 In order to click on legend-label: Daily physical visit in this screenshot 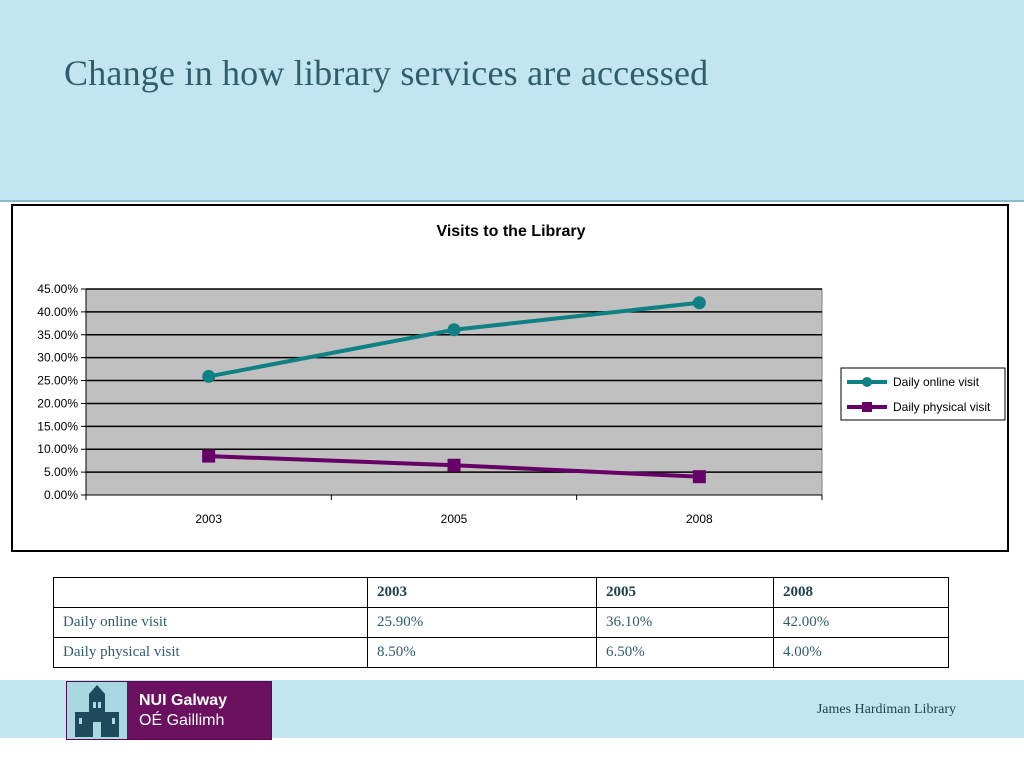, I will do `click(942, 407)`.